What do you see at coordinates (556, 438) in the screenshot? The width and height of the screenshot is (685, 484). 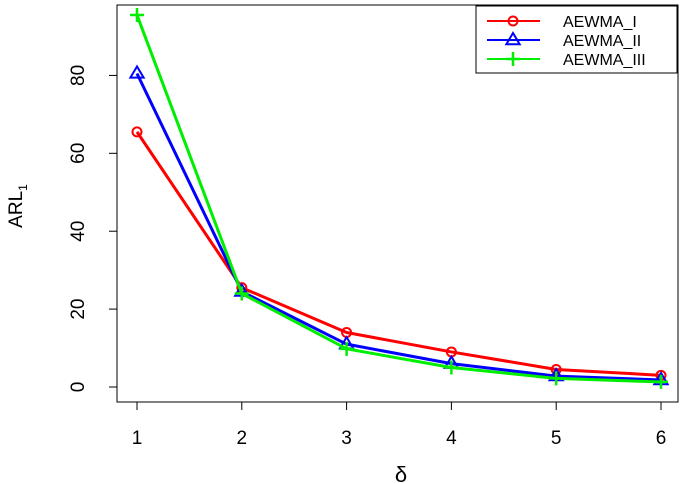 I see `x-tick-label: 5` at bounding box center [556, 438].